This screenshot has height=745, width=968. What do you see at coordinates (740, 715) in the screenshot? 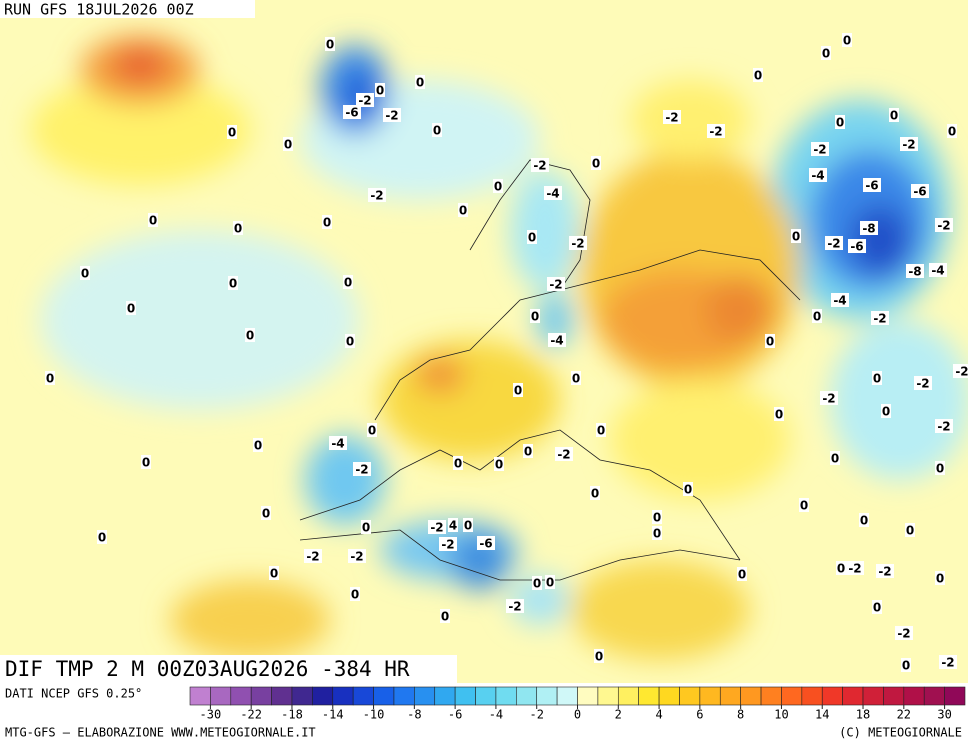
I see `colorbar-label: 8` at bounding box center [740, 715].